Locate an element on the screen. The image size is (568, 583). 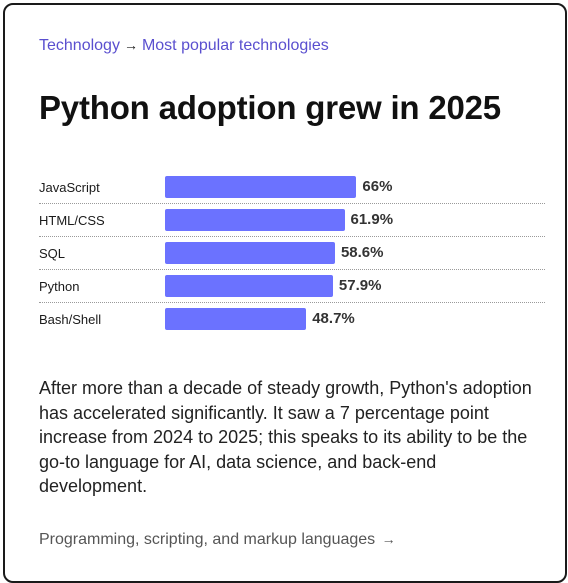
bar-value-label: 61.9% is located at coordinates (372, 219).